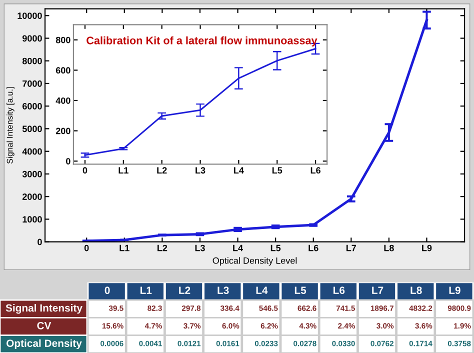 This screenshot has width=474, height=353. Describe the element at coordinates (32, 129) in the screenshot. I see `y-tick-label: 5000` at that location.